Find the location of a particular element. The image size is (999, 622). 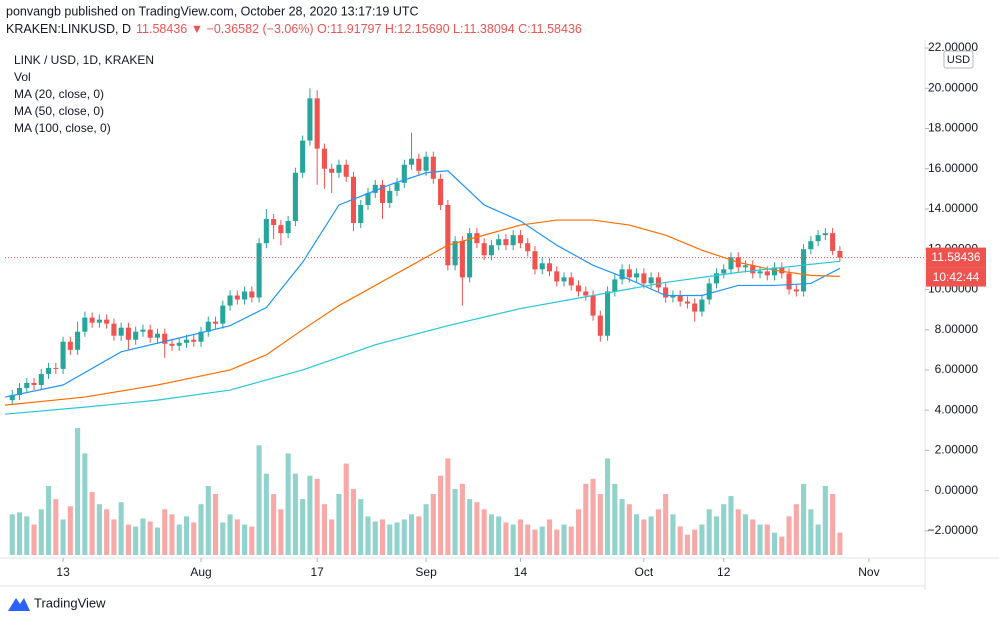

y-tick-label: 18.00000 is located at coordinates (953, 128).